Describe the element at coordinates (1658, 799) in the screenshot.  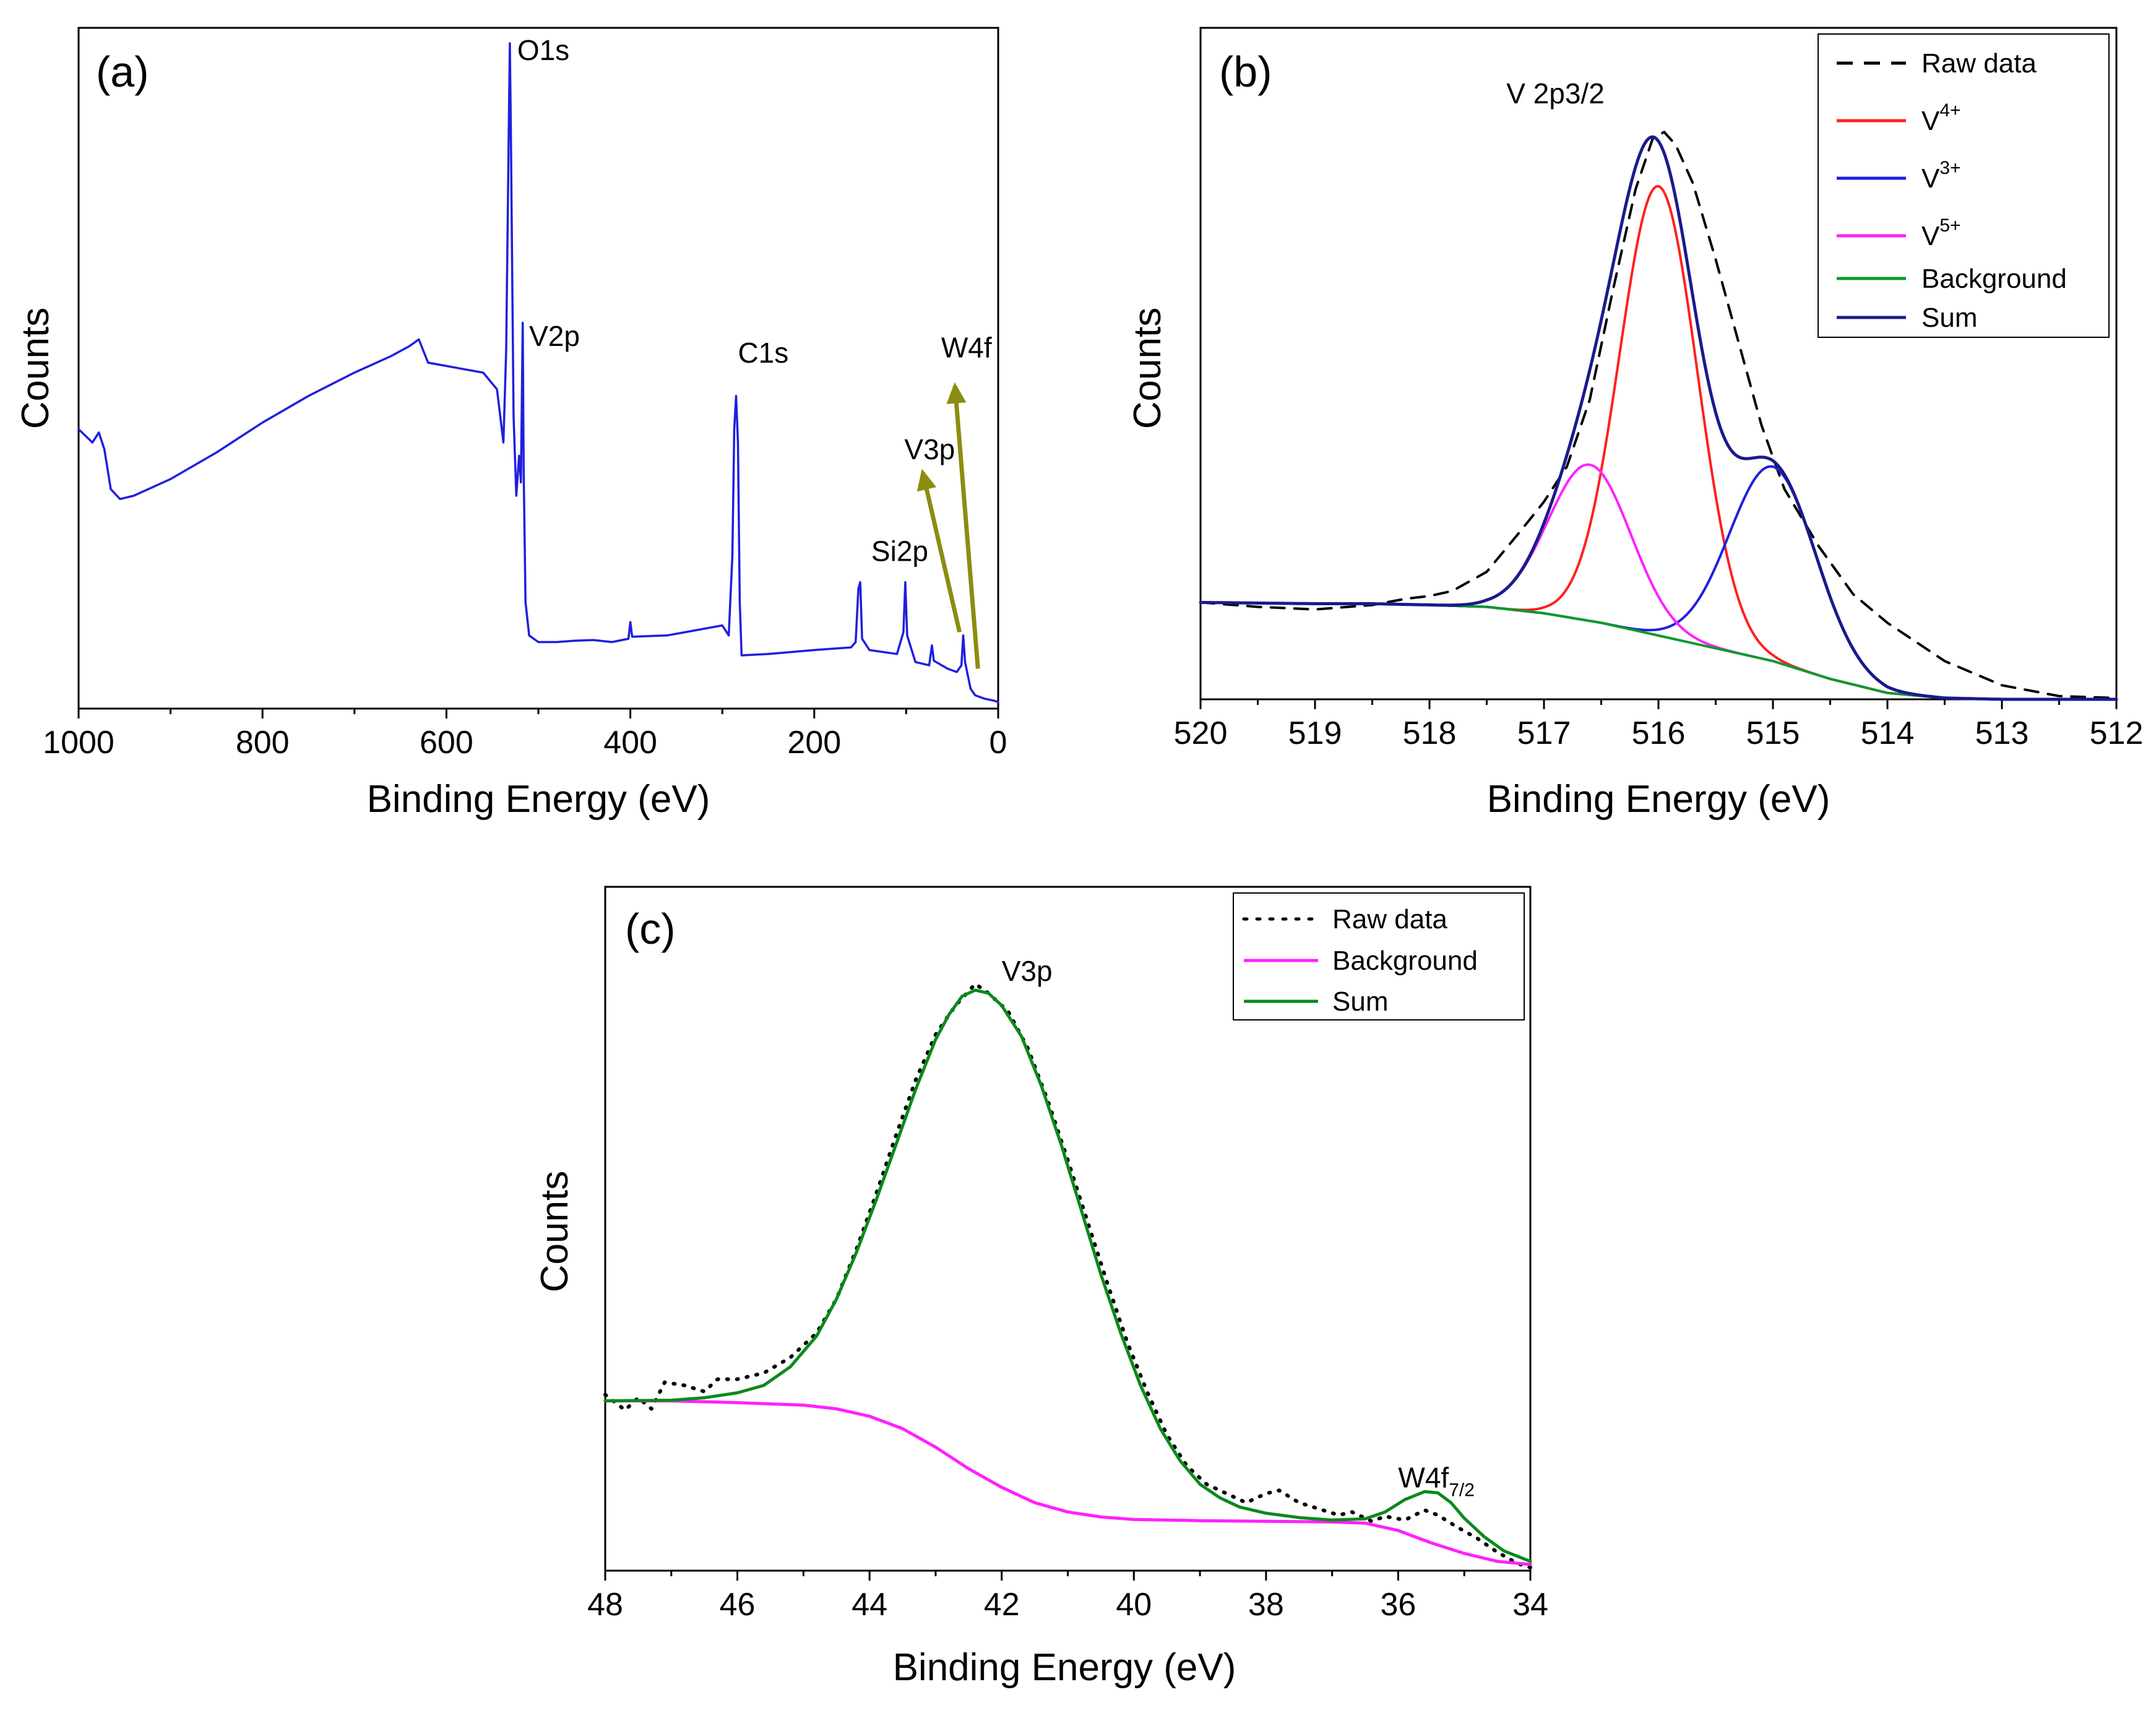
I see `panel-b-x-axis-label: Binding Energy (eV)` at that location.